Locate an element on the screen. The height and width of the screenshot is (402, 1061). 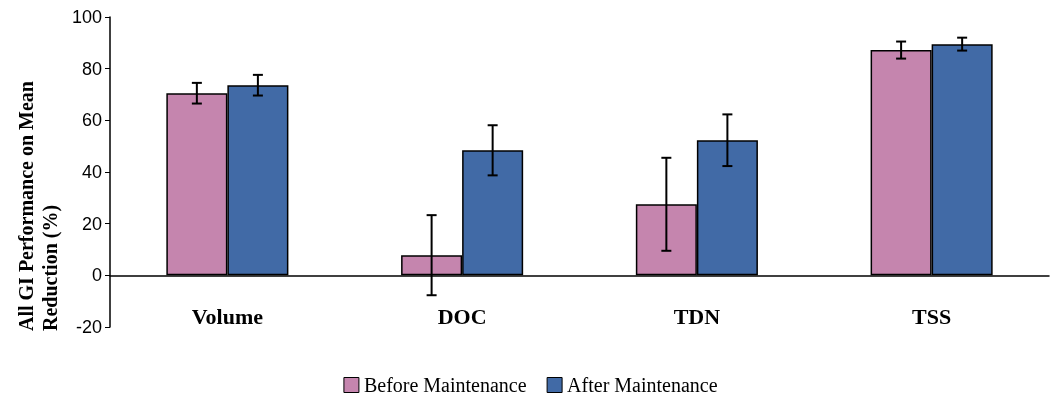
y-tick-label: 80 is located at coordinates (91, 68).